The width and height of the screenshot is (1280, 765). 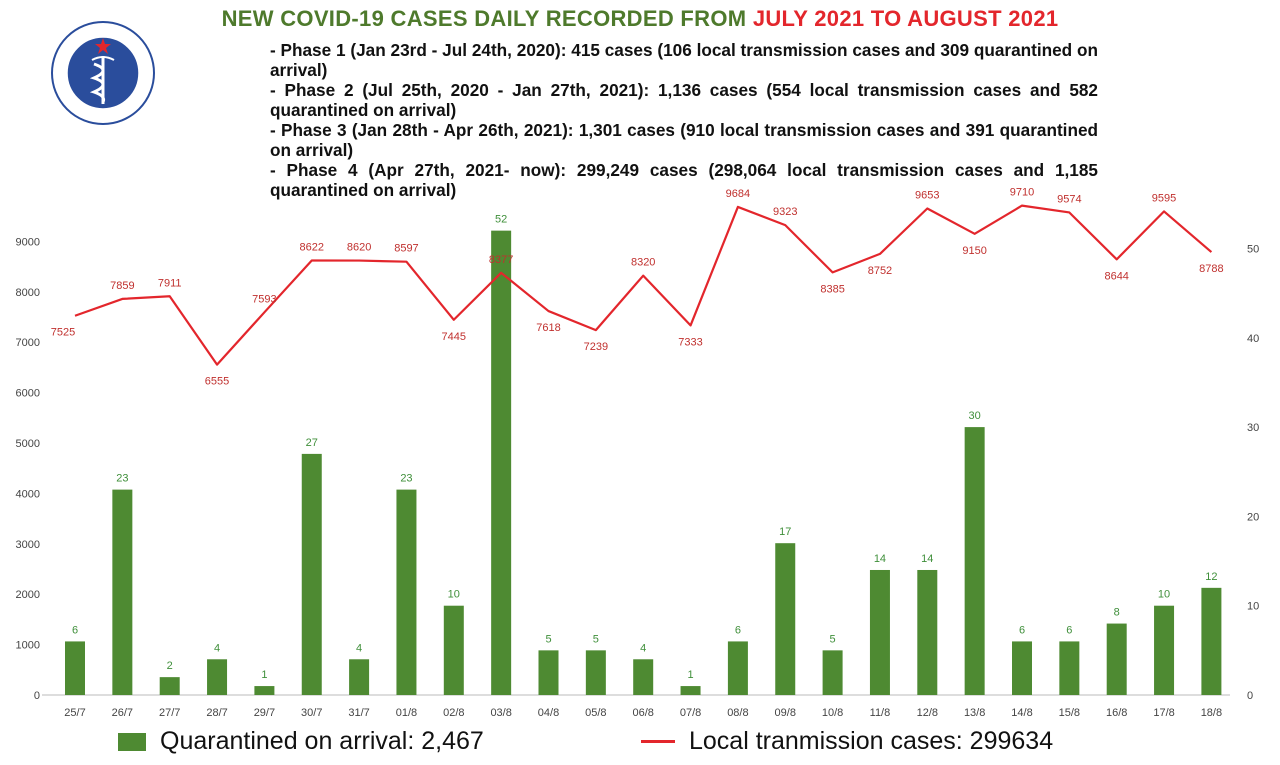 I want to click on line-data-label: 7333, so click(x=690, y=342).